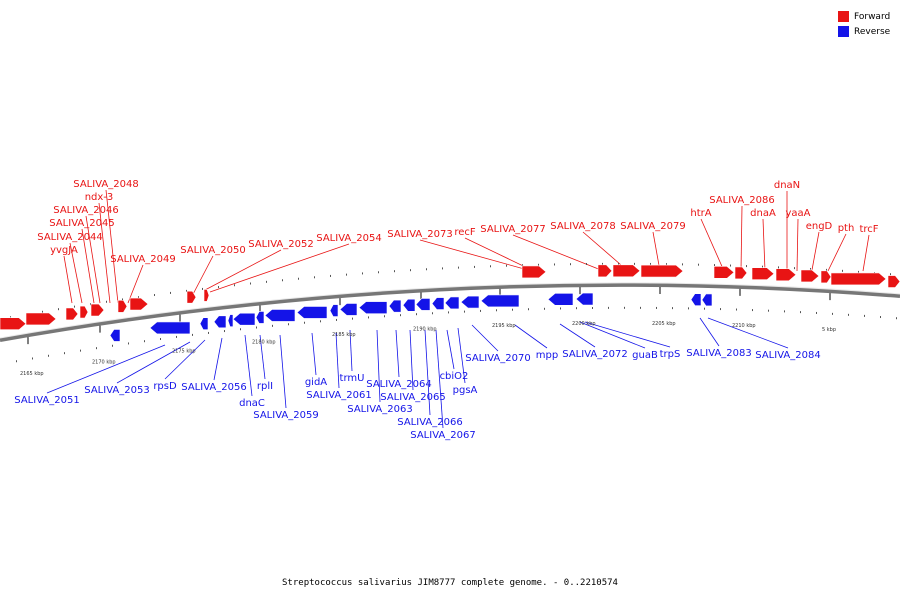  Describe the element at coordinates (504, 326) in the screenshot. I see `scale-tick-label: 2195 kbp` at that location.